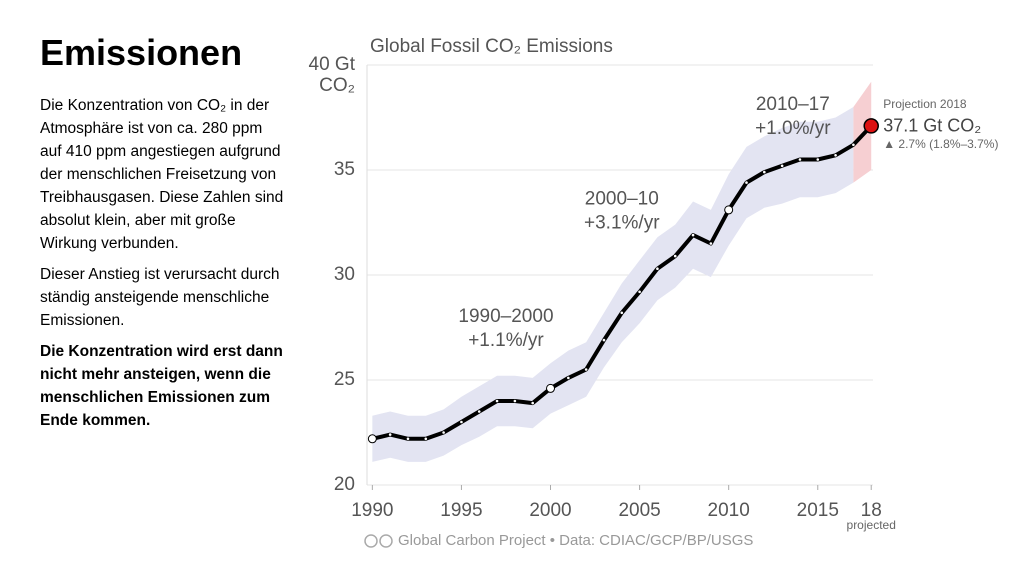 This screenshot has width=1024, height=576. What do you see at coordinates (491, 46) in the screenshot?
I see `chart-title: Global Fossil CO₂ Emissions` at bounding box center [491, 46].